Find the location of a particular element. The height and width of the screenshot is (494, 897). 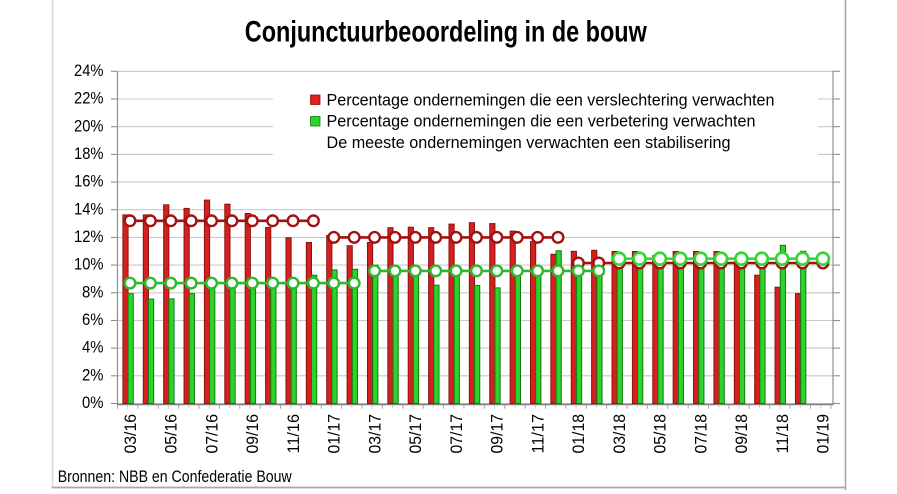

svg-text: 07/17 is located at coordinates (457, 434).